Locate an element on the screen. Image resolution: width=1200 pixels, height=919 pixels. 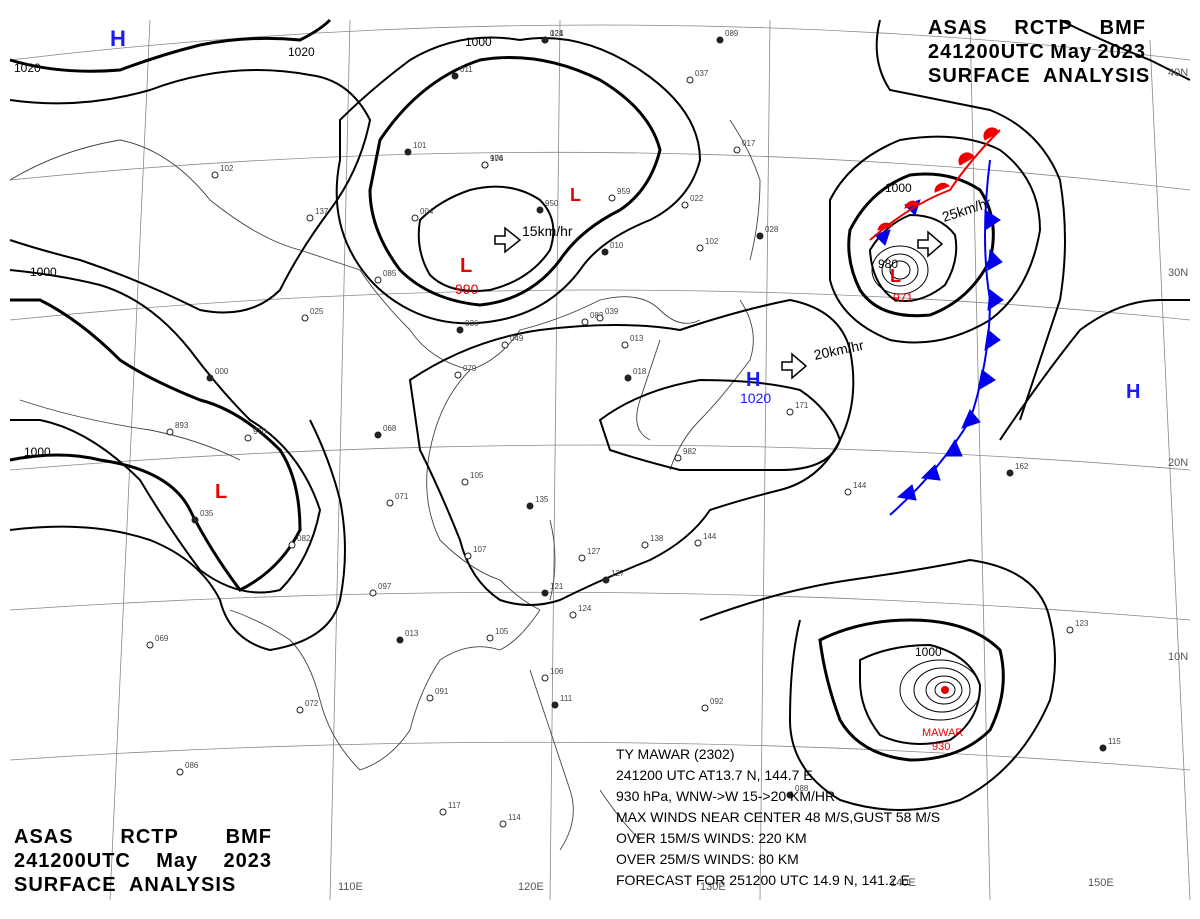
high-pressure-value: 1020 is located at coordinates (755, 398).